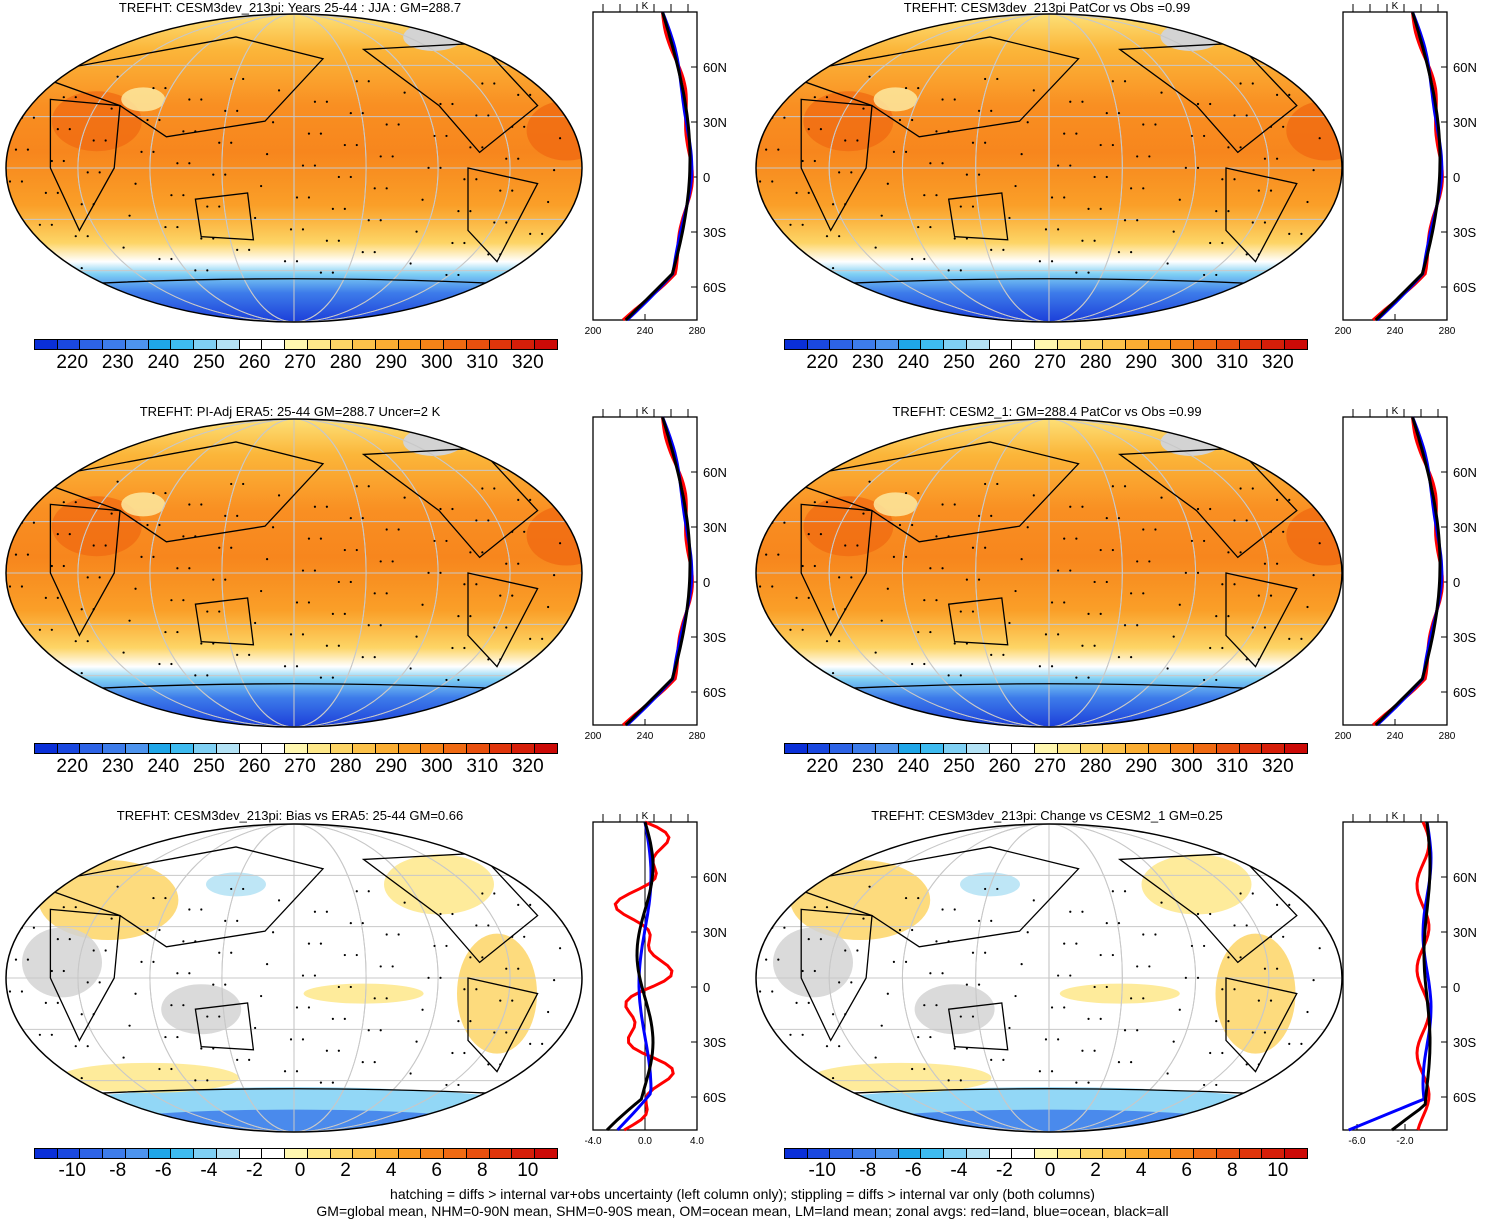 Image resolution: width=1485 pixels, height=1219 pixels. What do you see at coordinates (697, 1141) in the screenshot?
I see `zonal-x-tick-label: 4.0` at bounding box center [697, 1141].